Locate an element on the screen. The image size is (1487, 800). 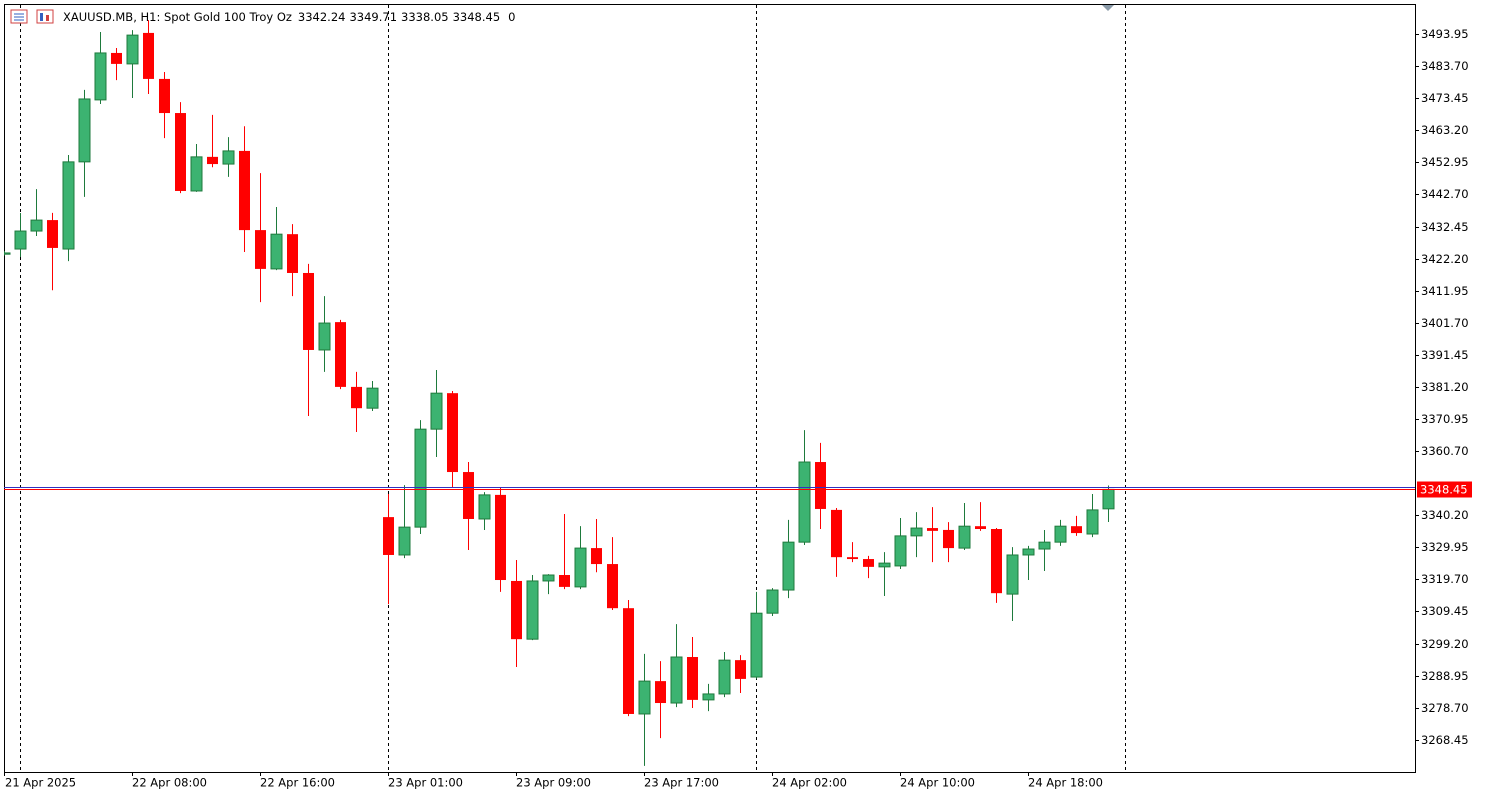
x-tick-label: 23 Apr 09:00 is located at coordinates (553, 783).